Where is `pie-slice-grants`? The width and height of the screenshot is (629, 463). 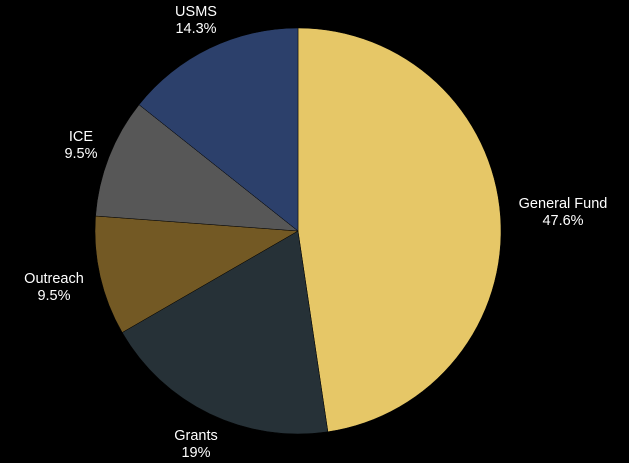
pie-slice-grants is located at coordinates (225, 332).